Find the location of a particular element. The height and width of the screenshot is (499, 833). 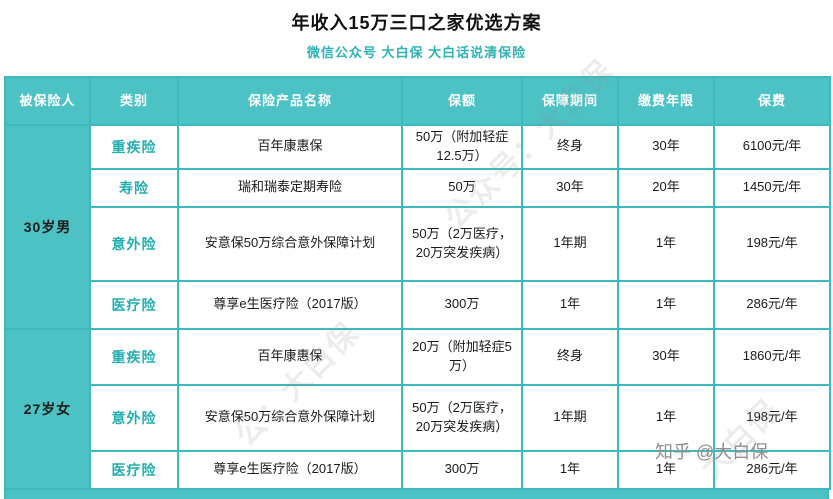

payment-years-cell: 20年 is located at coordinates (666, 187).